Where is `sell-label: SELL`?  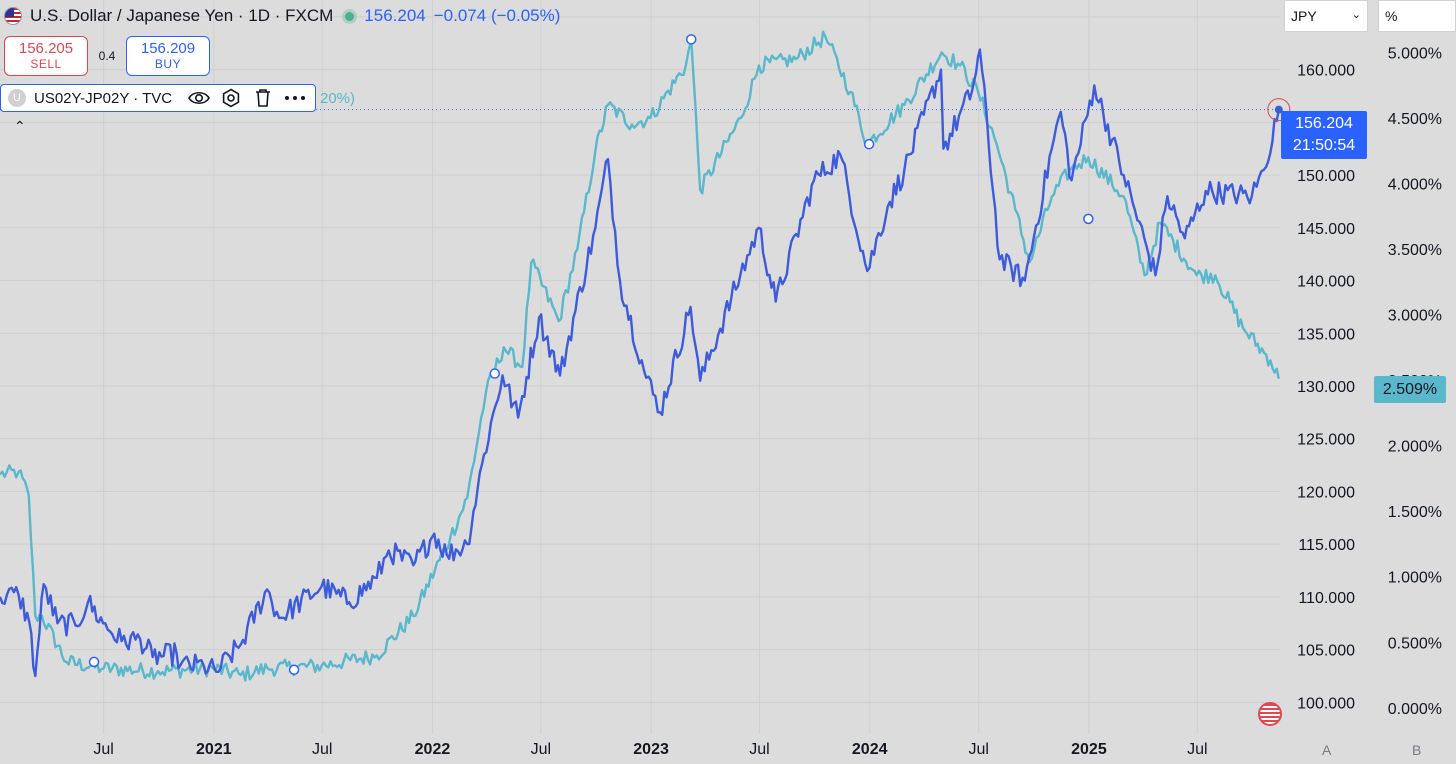 sell-label: SELL is located at coordinates (46, 64).